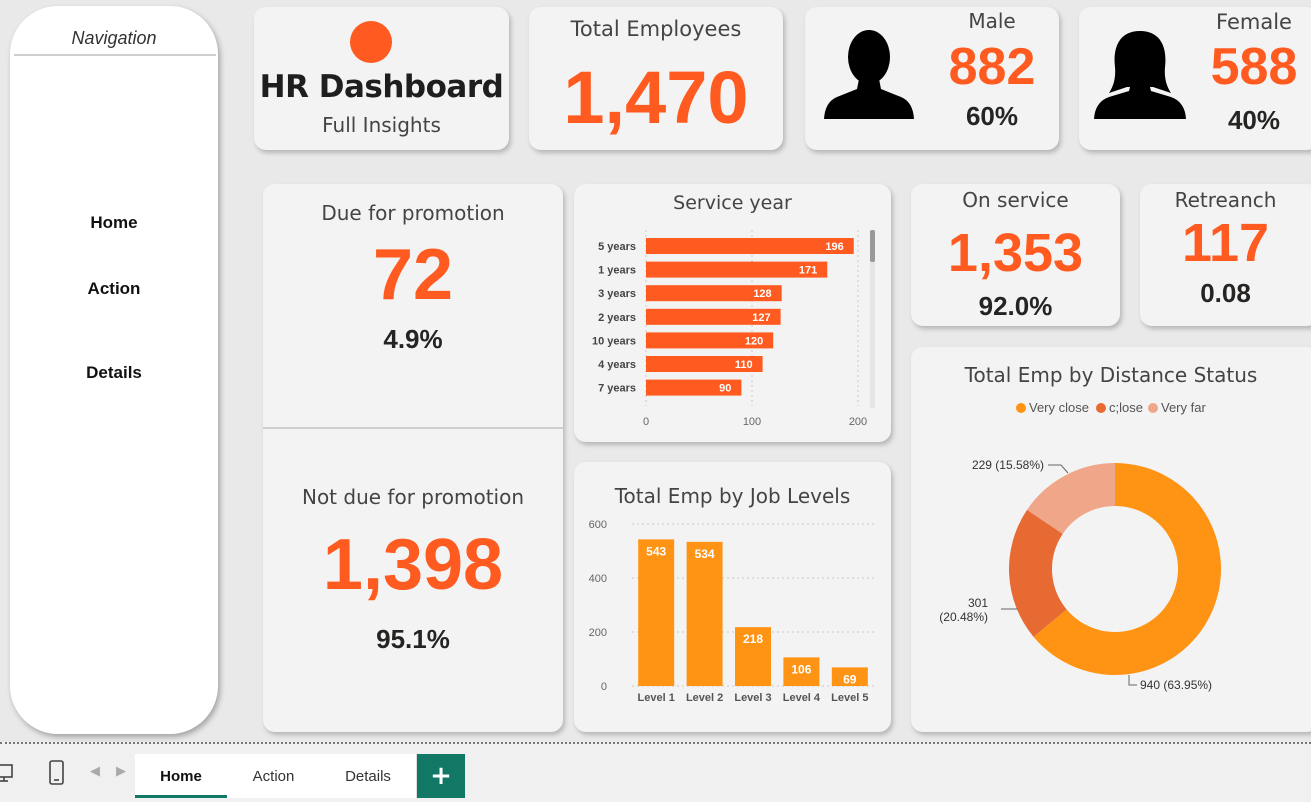  I want to click on chart-scrollbar-thumb, so click(872, 246).